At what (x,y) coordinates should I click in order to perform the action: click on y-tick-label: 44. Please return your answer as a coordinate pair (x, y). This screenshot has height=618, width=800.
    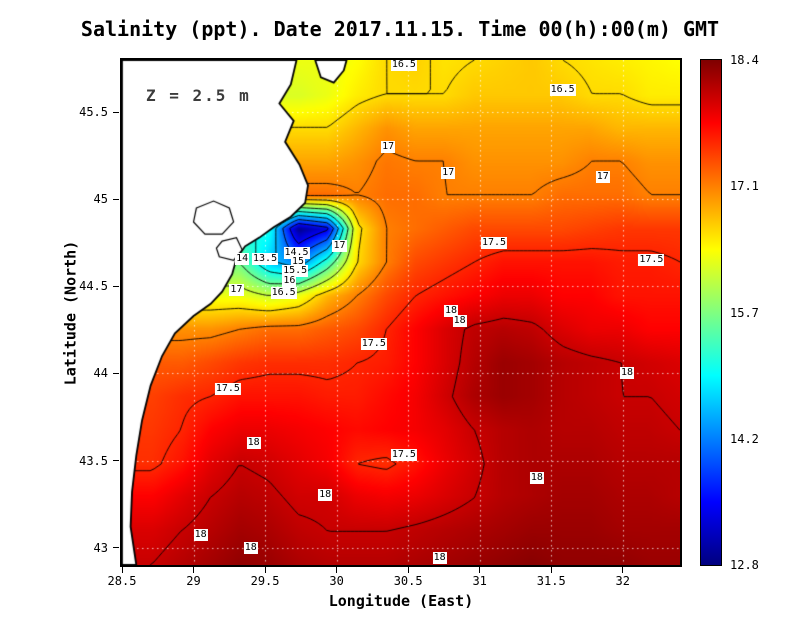
    Looking at the image, I should click on (100, 373).